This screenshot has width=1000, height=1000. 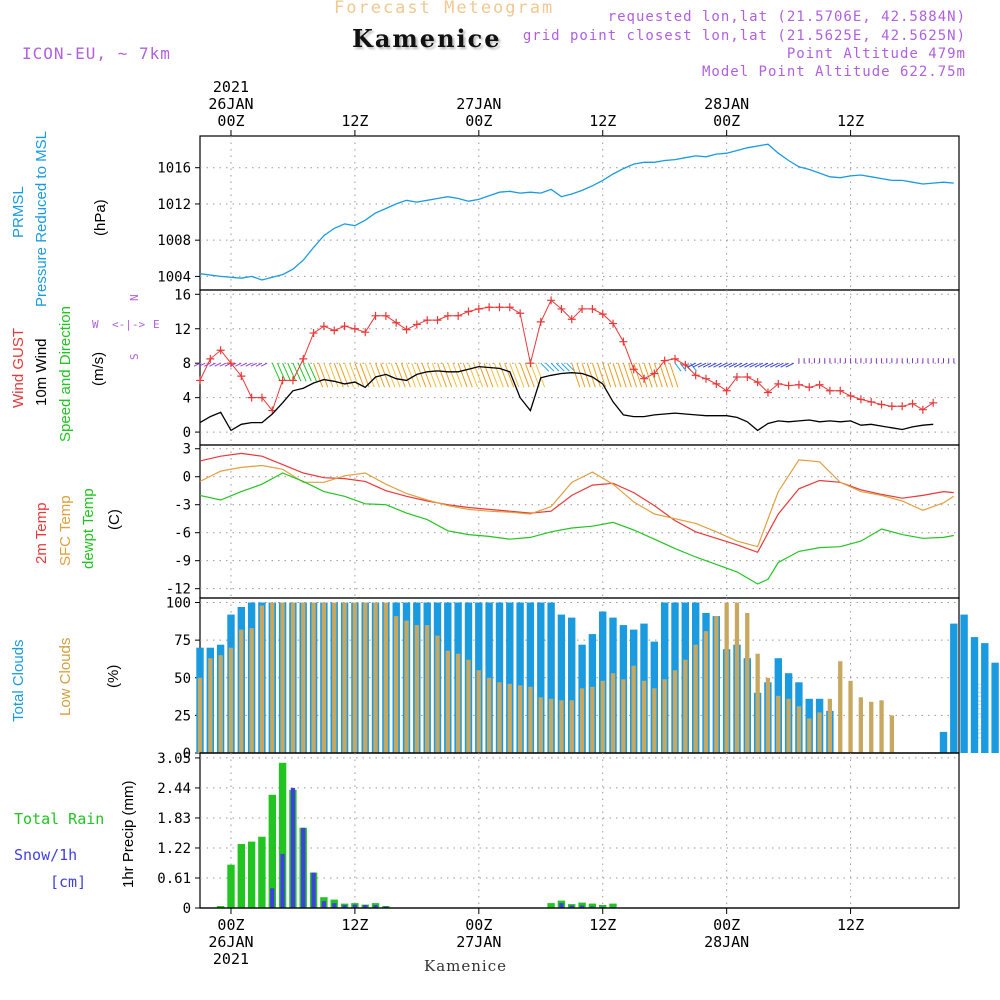 What do you see at coordinates (187, 364) in the screenshot?
I see `ytick-label-wind: 8` at bounding box center [187, 364].